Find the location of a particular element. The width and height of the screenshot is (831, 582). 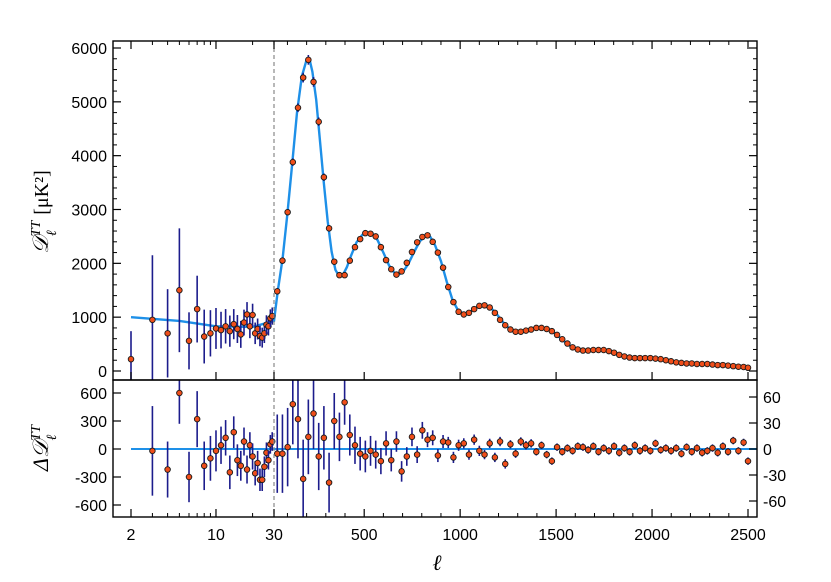

bottom-y-tick-label-right: -60 is located at coordinates (774, 502).